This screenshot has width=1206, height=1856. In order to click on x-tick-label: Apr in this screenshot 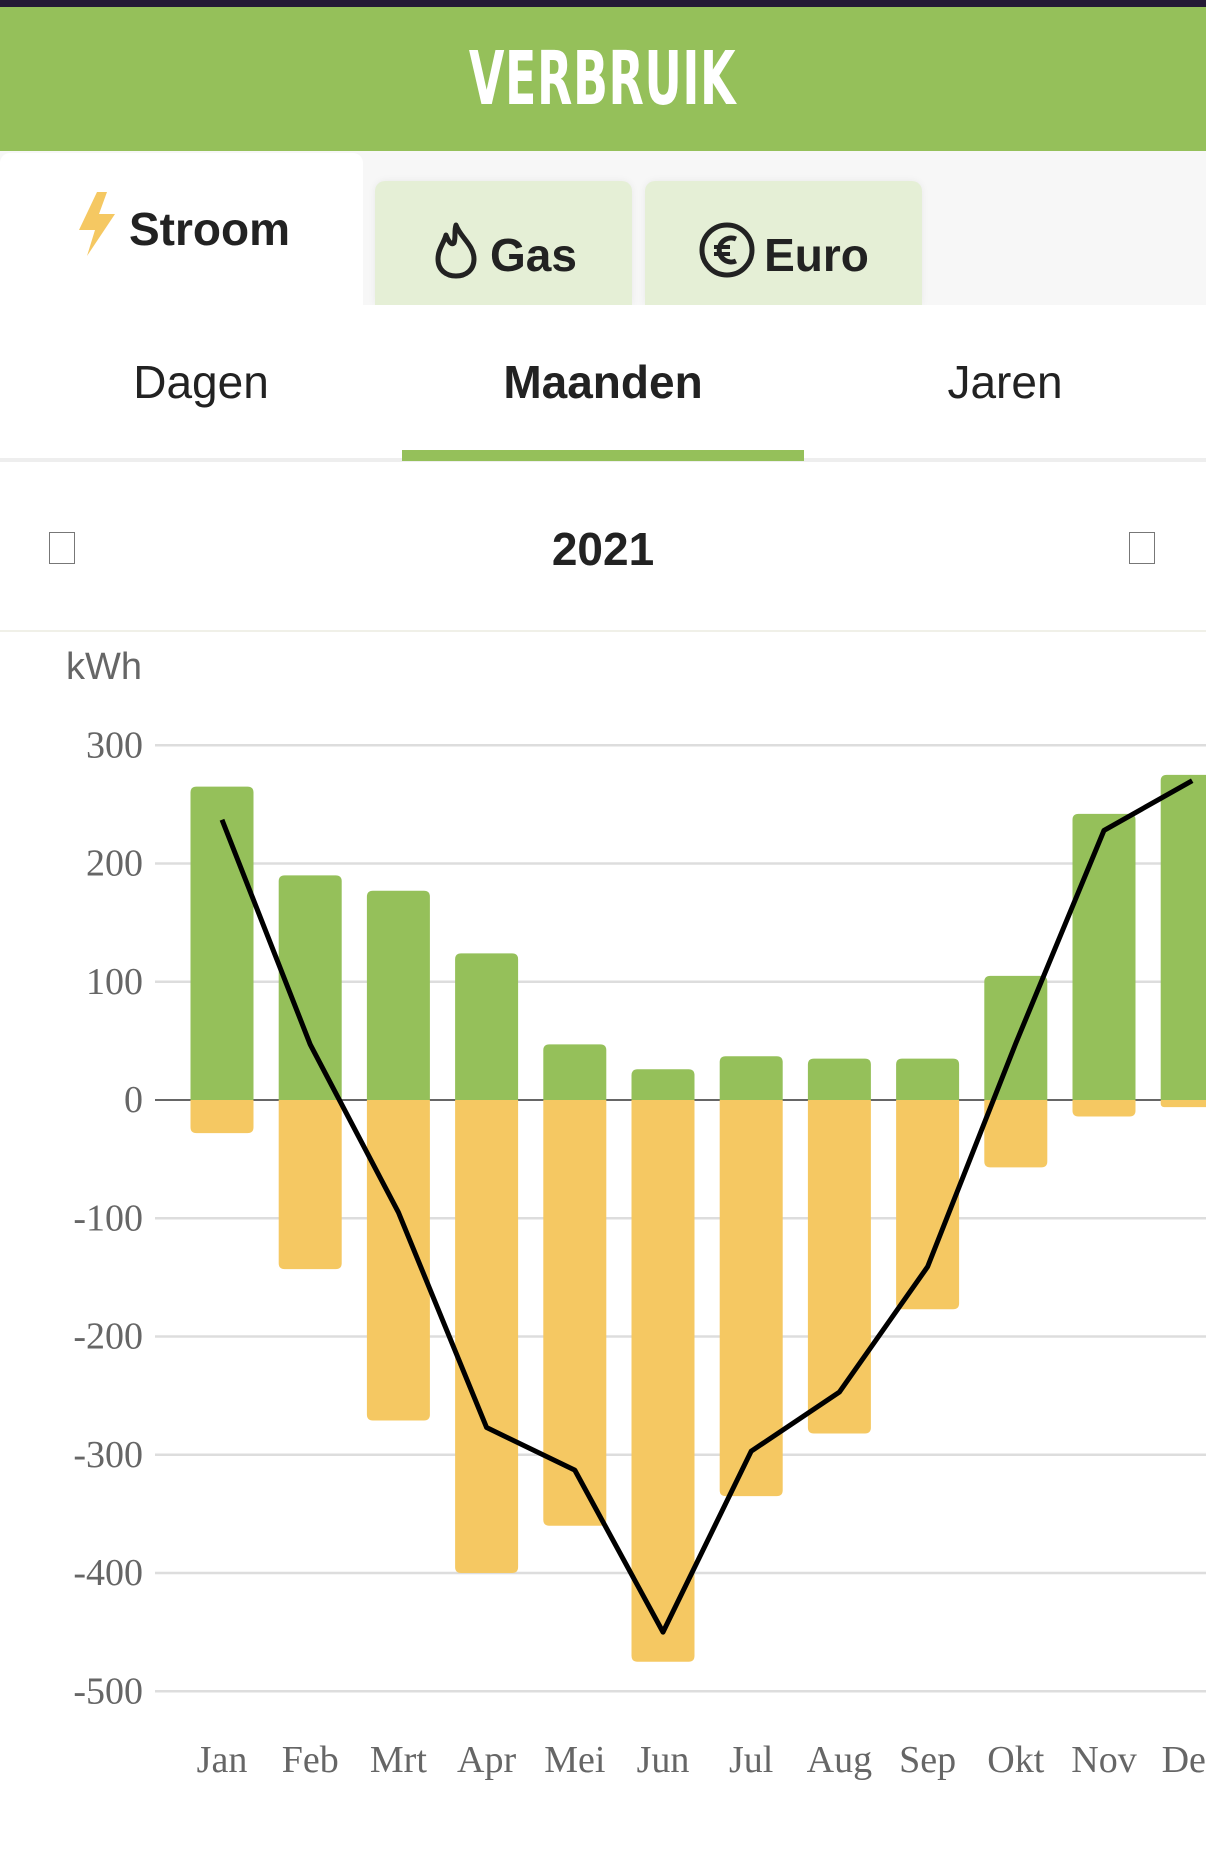, I will do `click(486, 1760)`.